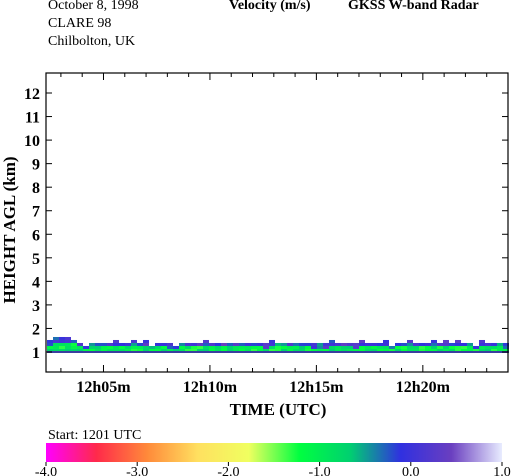 The width and height of the screenshot is (516, 476). What do you see at coordinates (36, 329) in the screenshot?
I see `y-tick-label-2: 2` at bounding box center [36, 329].